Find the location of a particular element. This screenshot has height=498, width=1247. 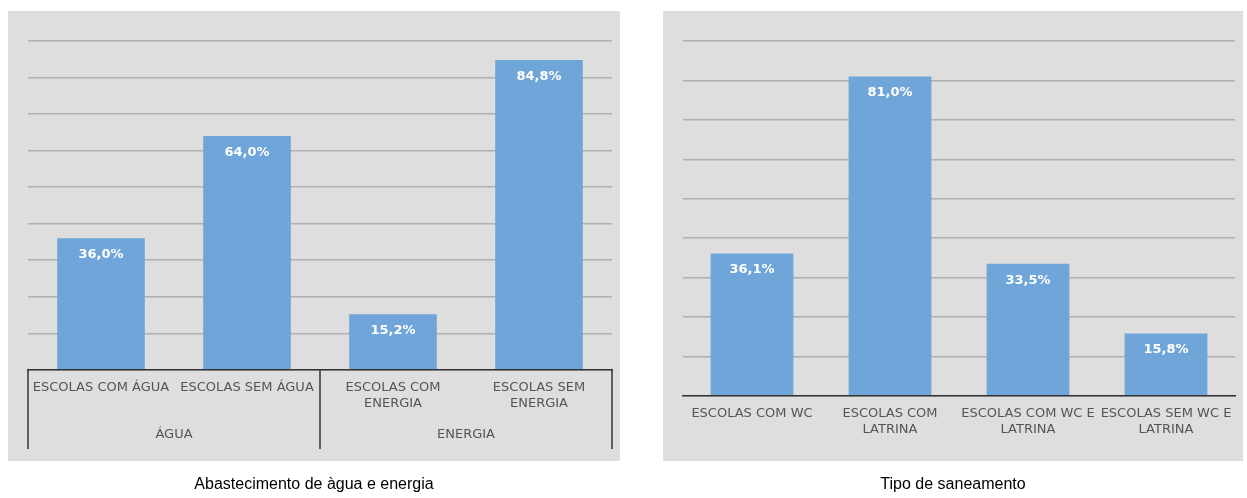

data-label: 84,8% is located at coordinates (539, 75).